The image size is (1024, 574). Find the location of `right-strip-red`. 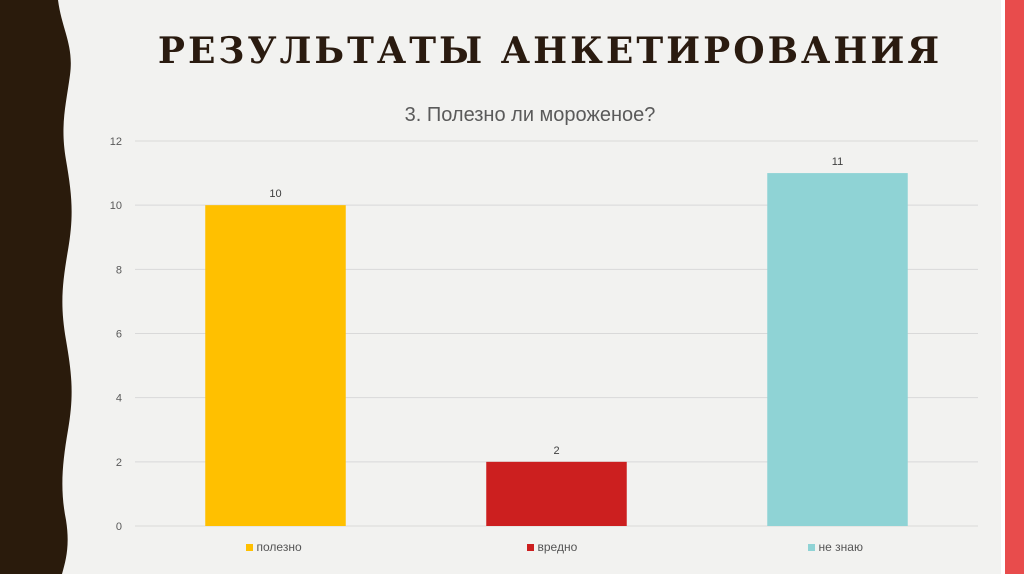

right-strip-red is located at coordinates (1014, 287).